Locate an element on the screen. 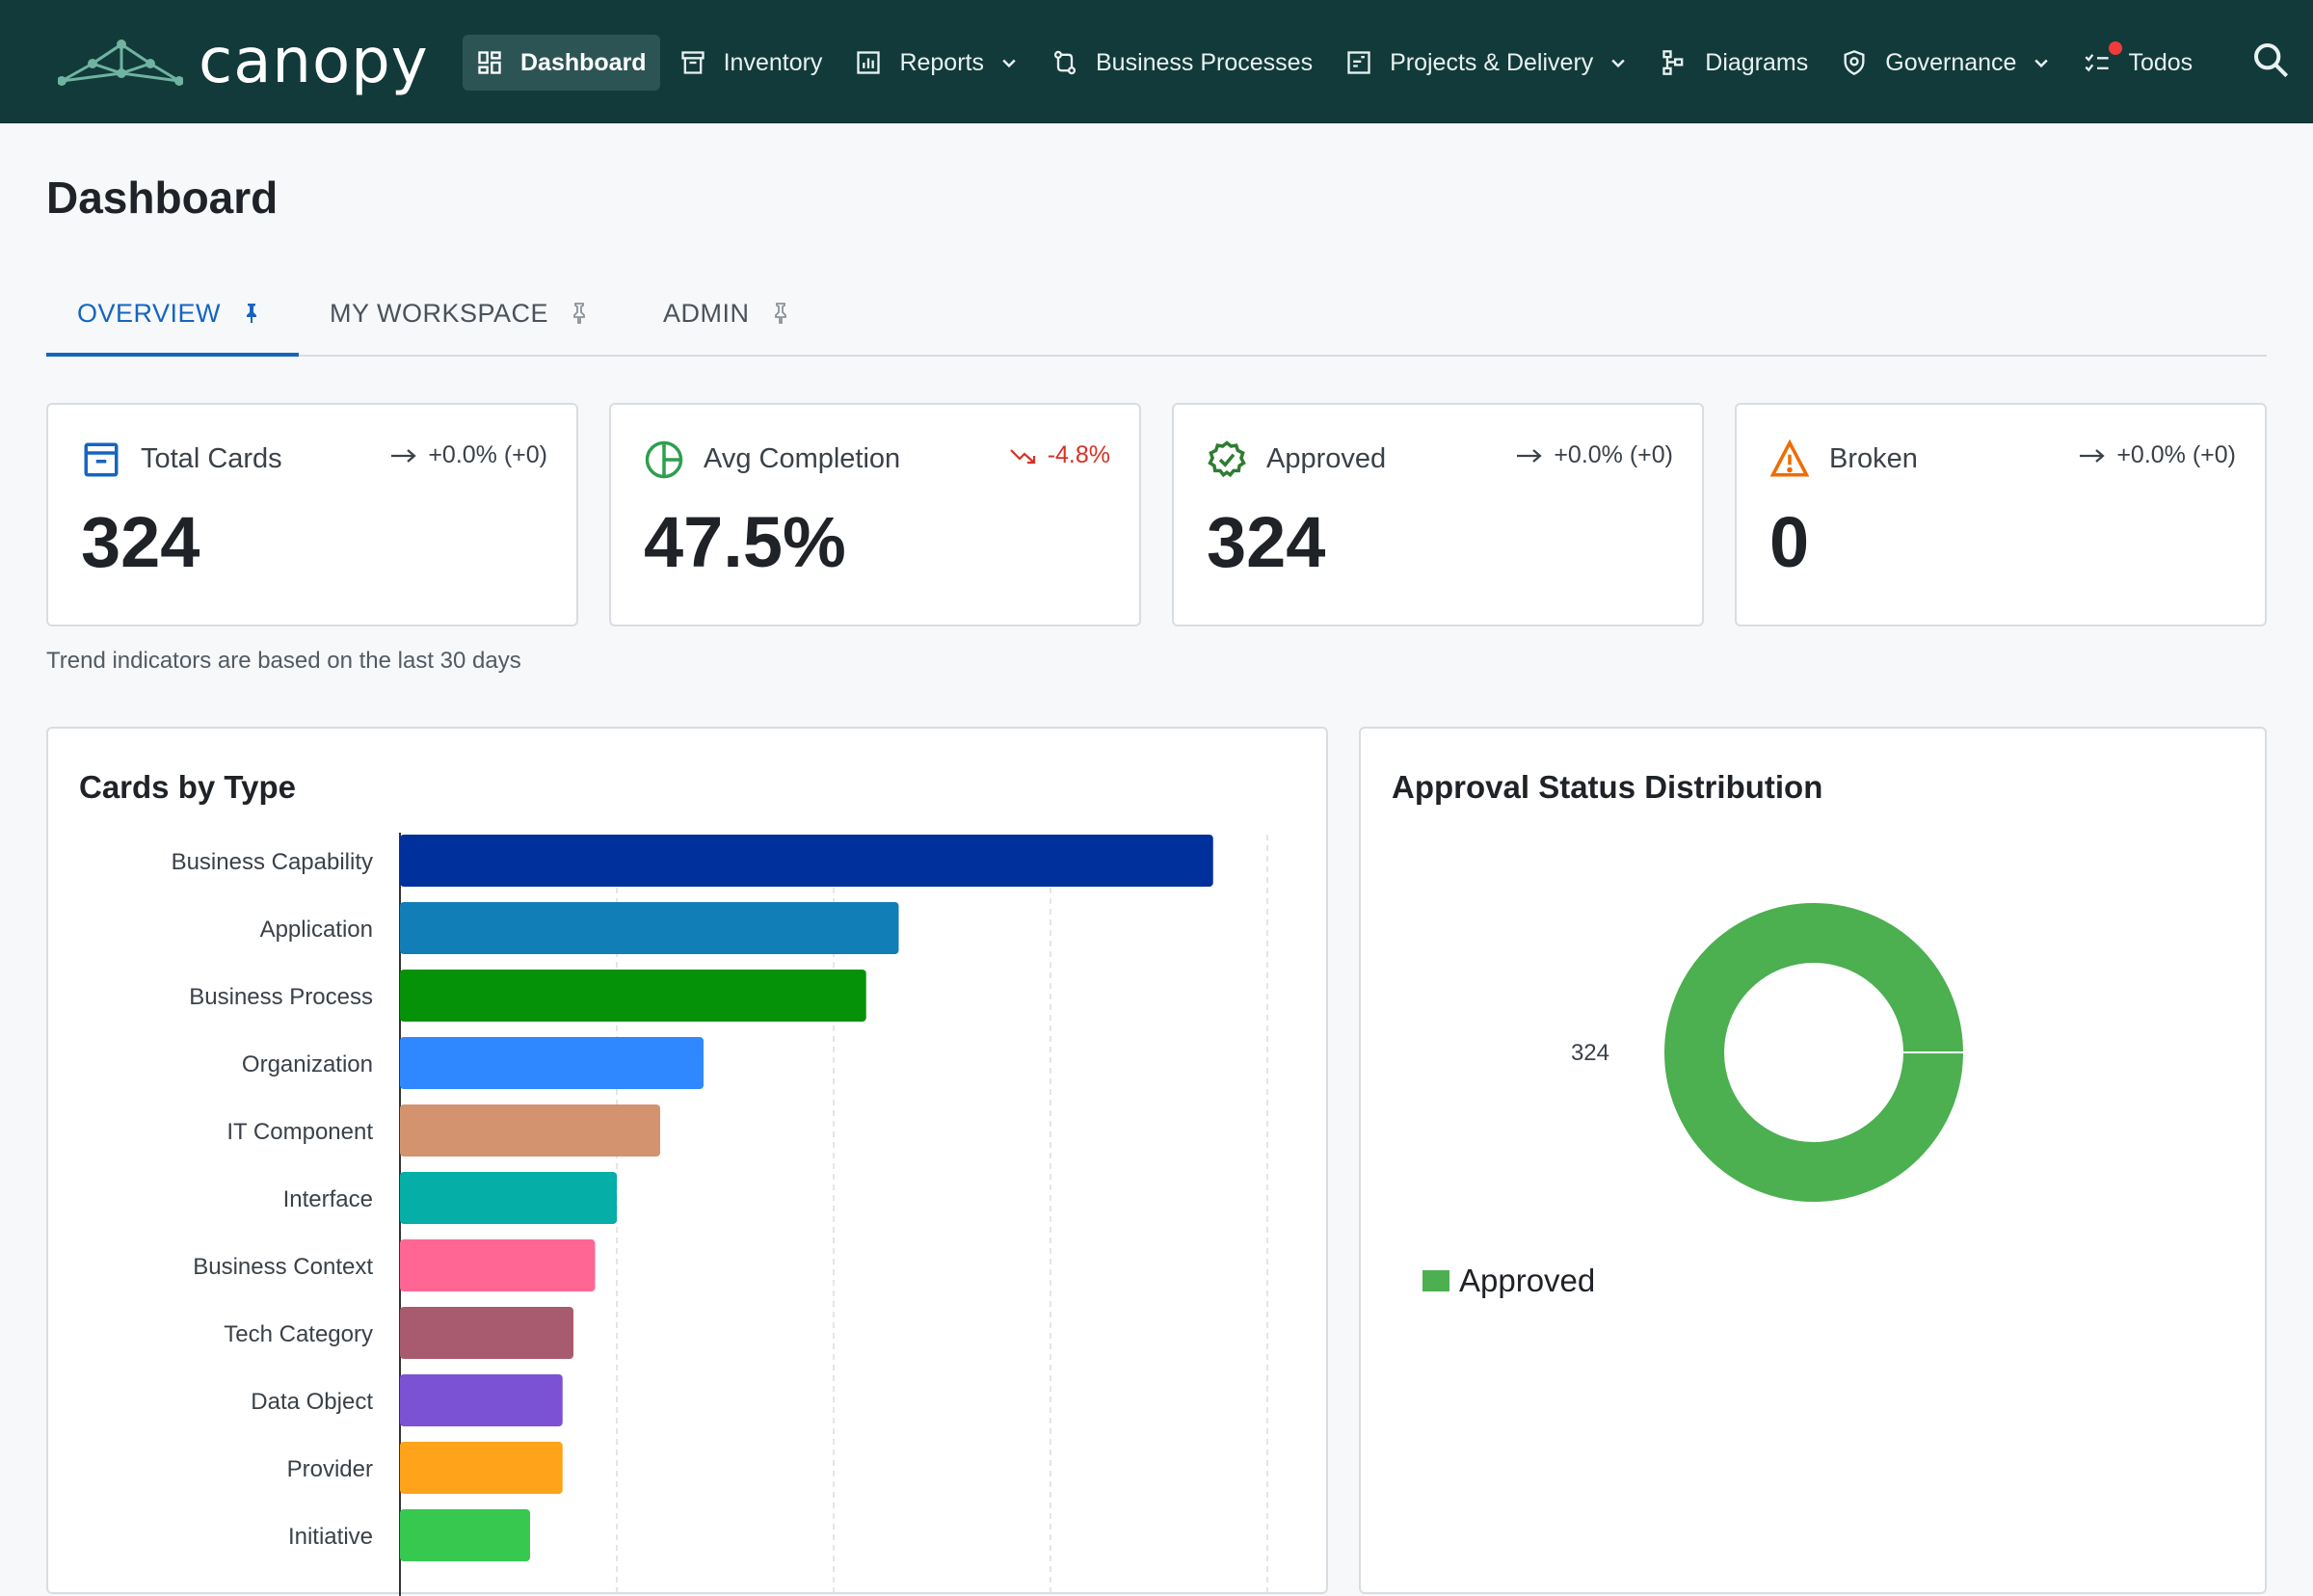  tab-admin: ADMIN is located at coordinates (728, 313).